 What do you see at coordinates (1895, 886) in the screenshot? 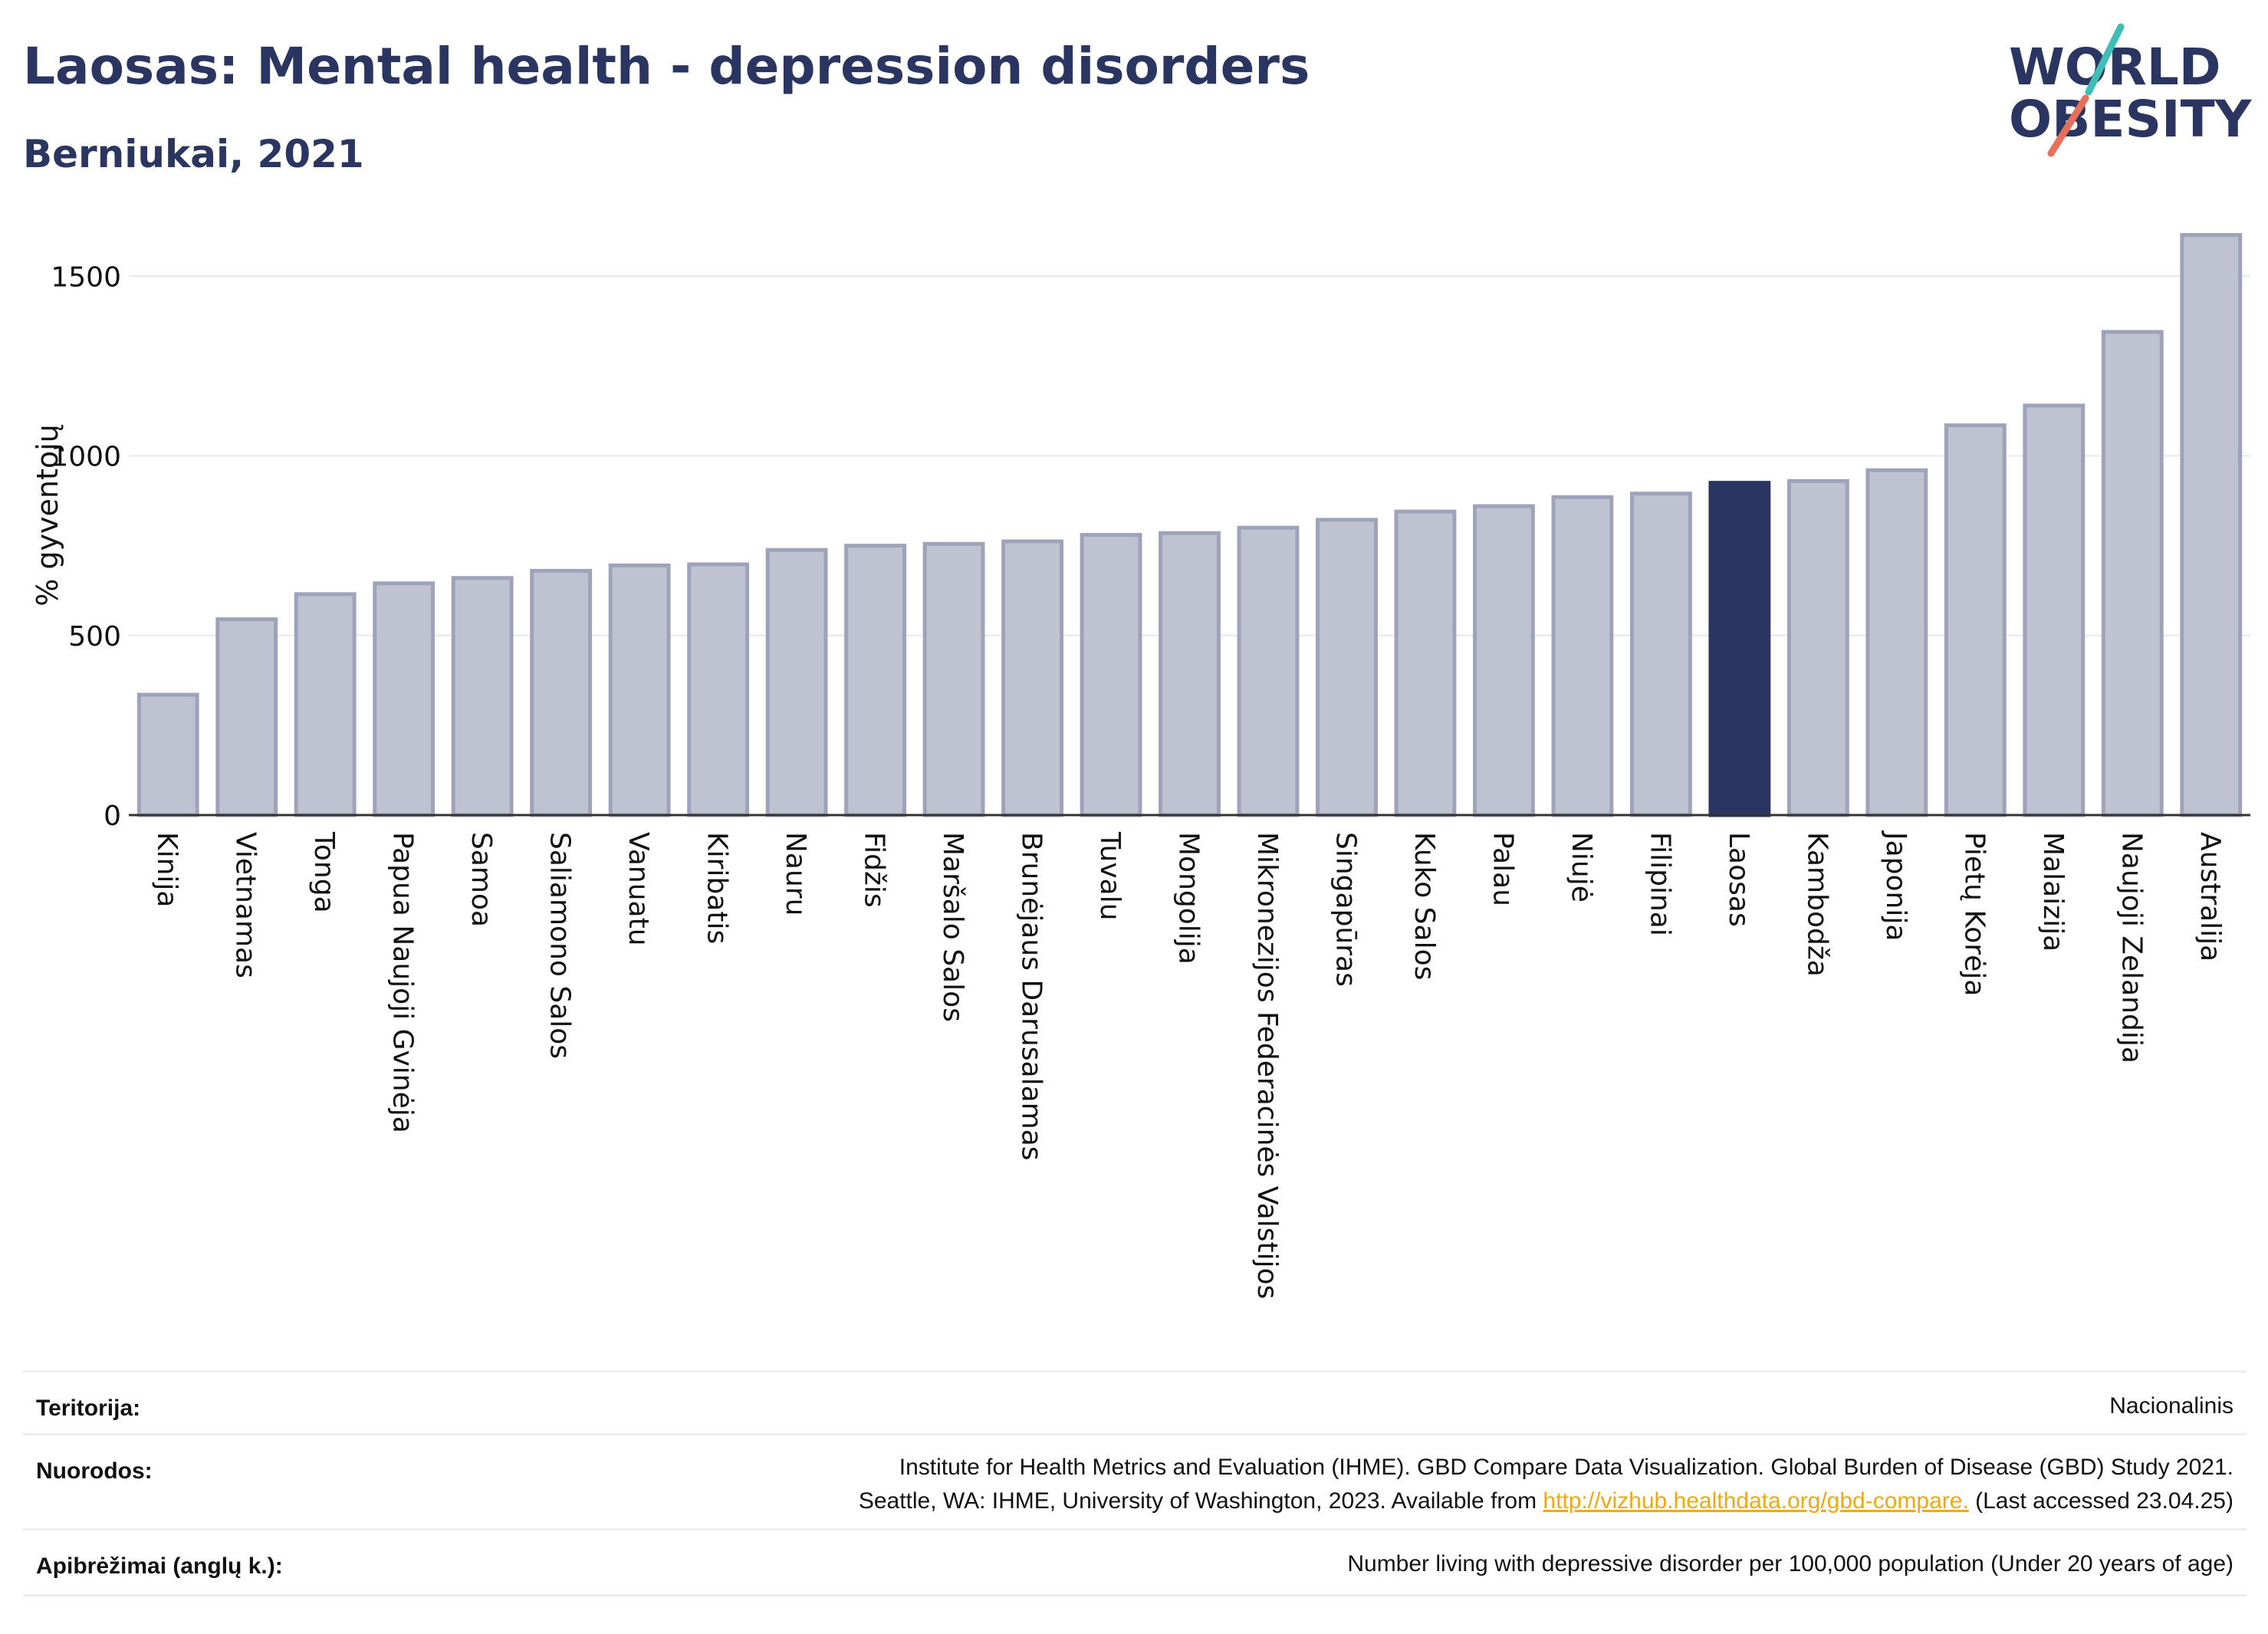
I see `x-tick-label: Japonija` at bounding box center [1895, 886].